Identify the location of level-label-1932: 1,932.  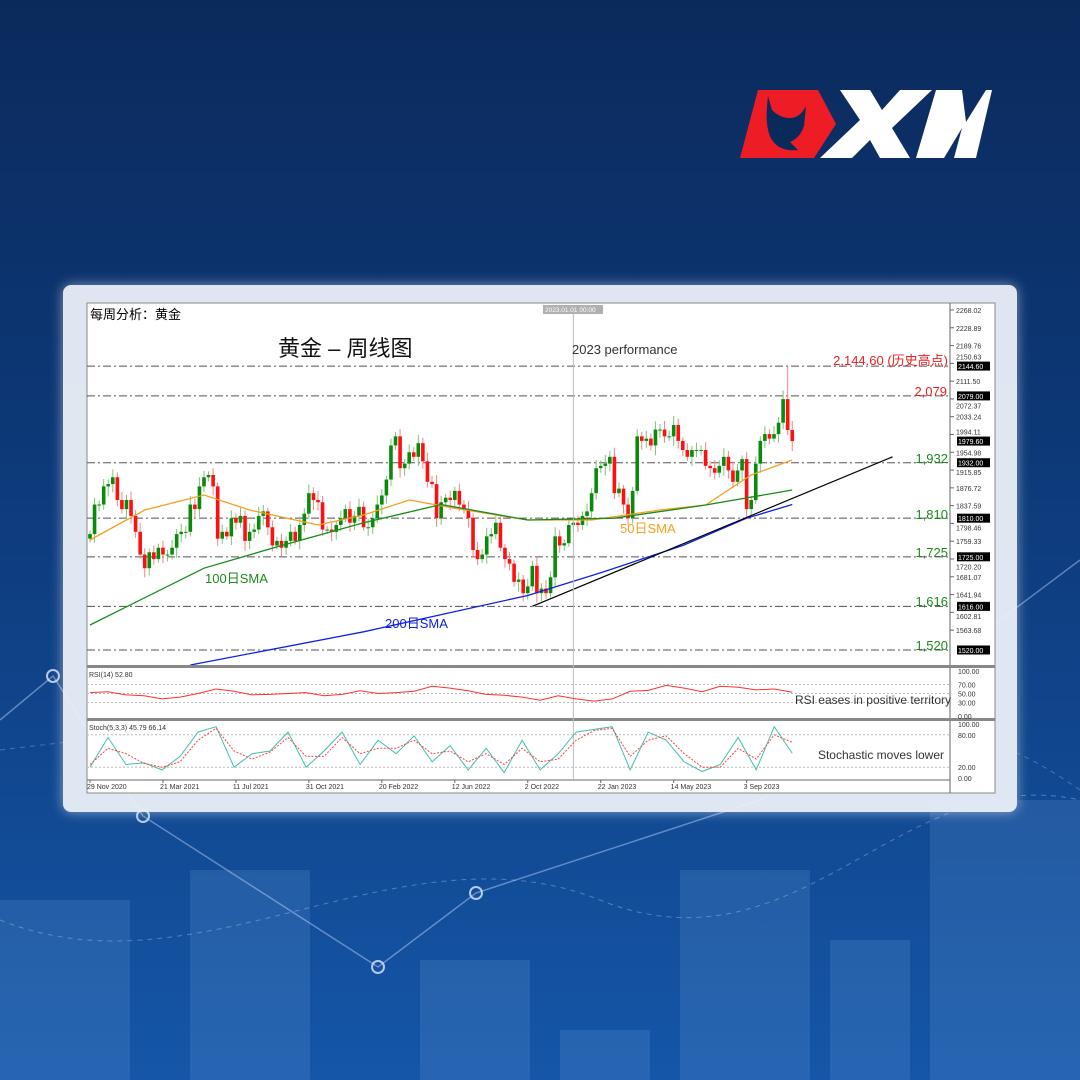
(931, 458).